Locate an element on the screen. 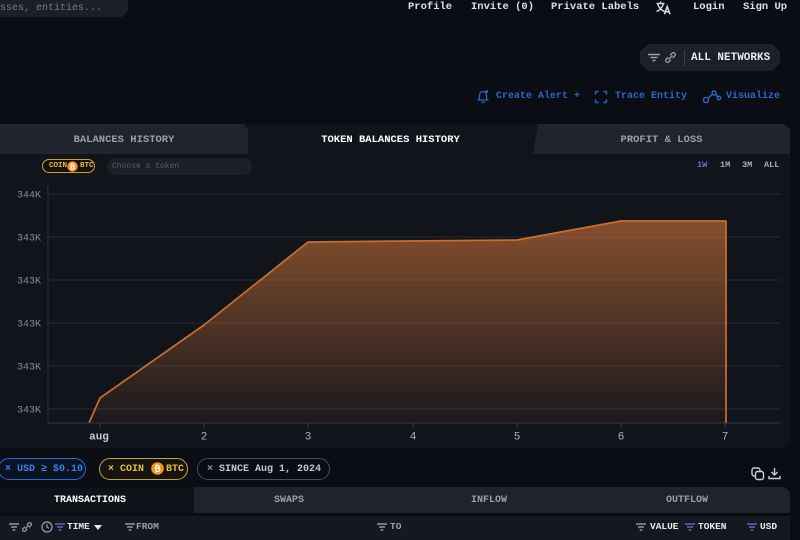 This screenshot has height=540, width=800. svg-text: 7 is located at coordinates (725, 438).